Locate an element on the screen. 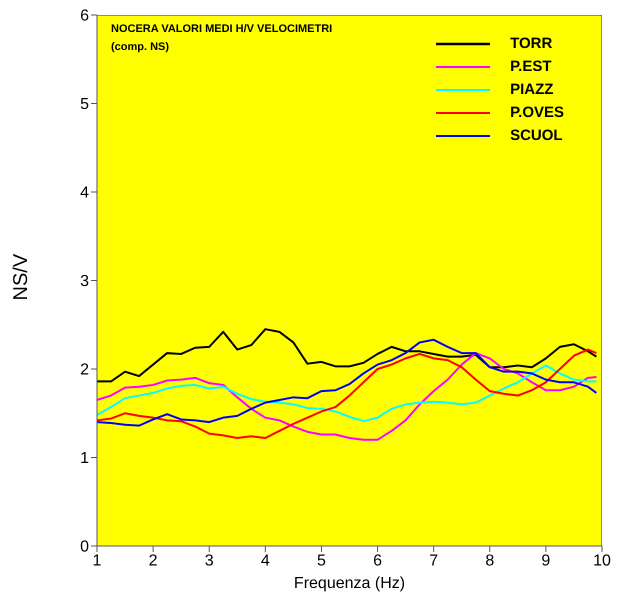 The image size is (622, 604). legend-label: TORR is located at coordinates (531, 43).